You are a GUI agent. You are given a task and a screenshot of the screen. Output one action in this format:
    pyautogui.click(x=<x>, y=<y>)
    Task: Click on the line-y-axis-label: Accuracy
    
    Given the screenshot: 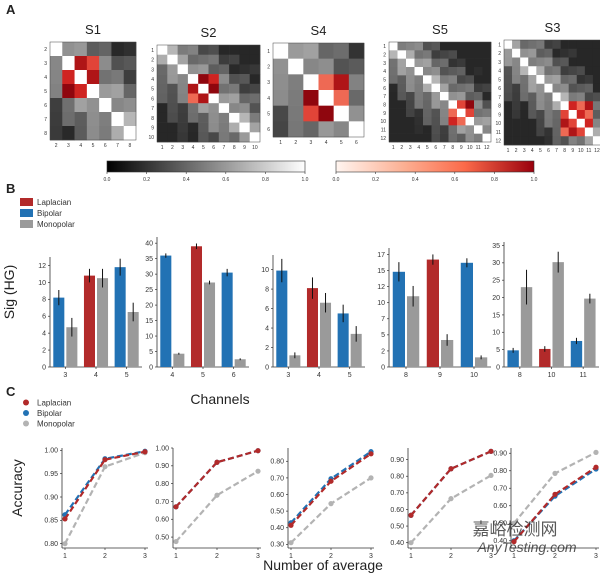 What is the action you would take?
    pyautogui.click(x=17, y=488)
    